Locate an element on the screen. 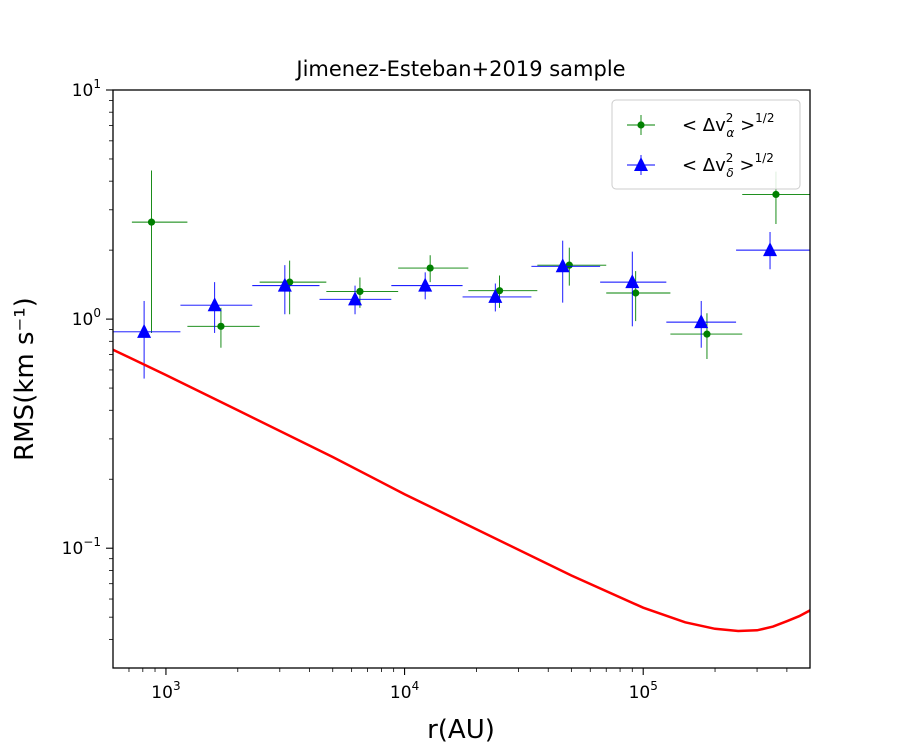 Image resolution: width=900 pixels, height=750 pixels. legend: < Δv2 α >1/2 < Δv2 δ >1/2 is located at coordinates (706, 144).